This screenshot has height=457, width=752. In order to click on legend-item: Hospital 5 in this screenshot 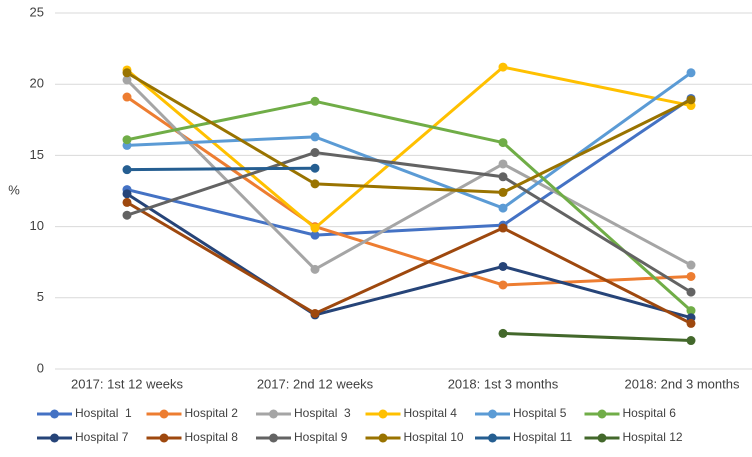, I will do `click(521, 413)`.